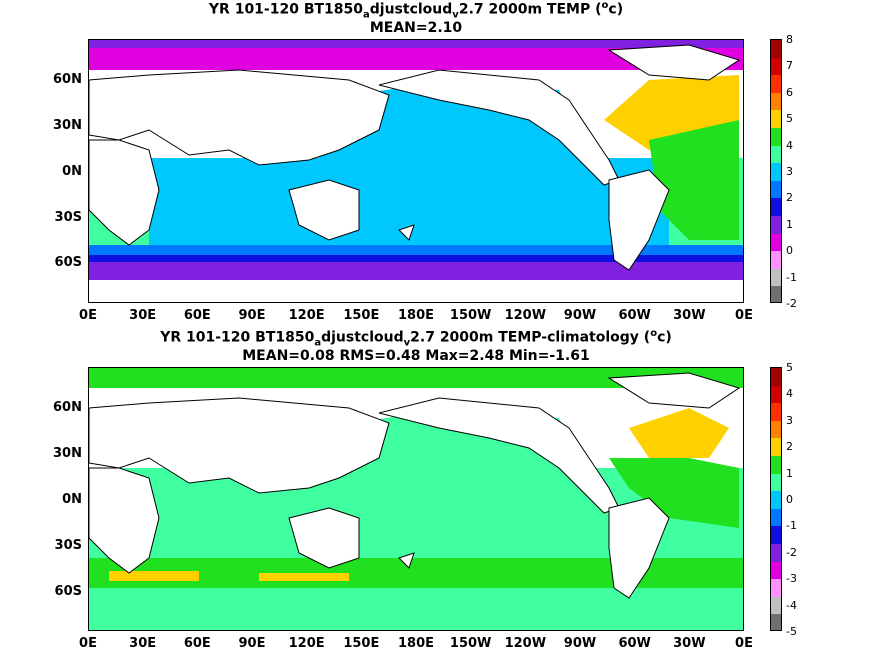  Describe the element at coordinates (67, 125) in the screenshot. I see `p1-ytick-30N: 30N` at that location.